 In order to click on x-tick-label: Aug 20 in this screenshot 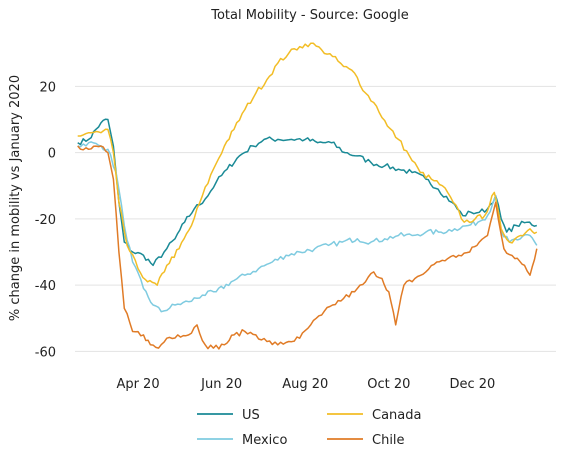, I will do `click(305, 384)`.